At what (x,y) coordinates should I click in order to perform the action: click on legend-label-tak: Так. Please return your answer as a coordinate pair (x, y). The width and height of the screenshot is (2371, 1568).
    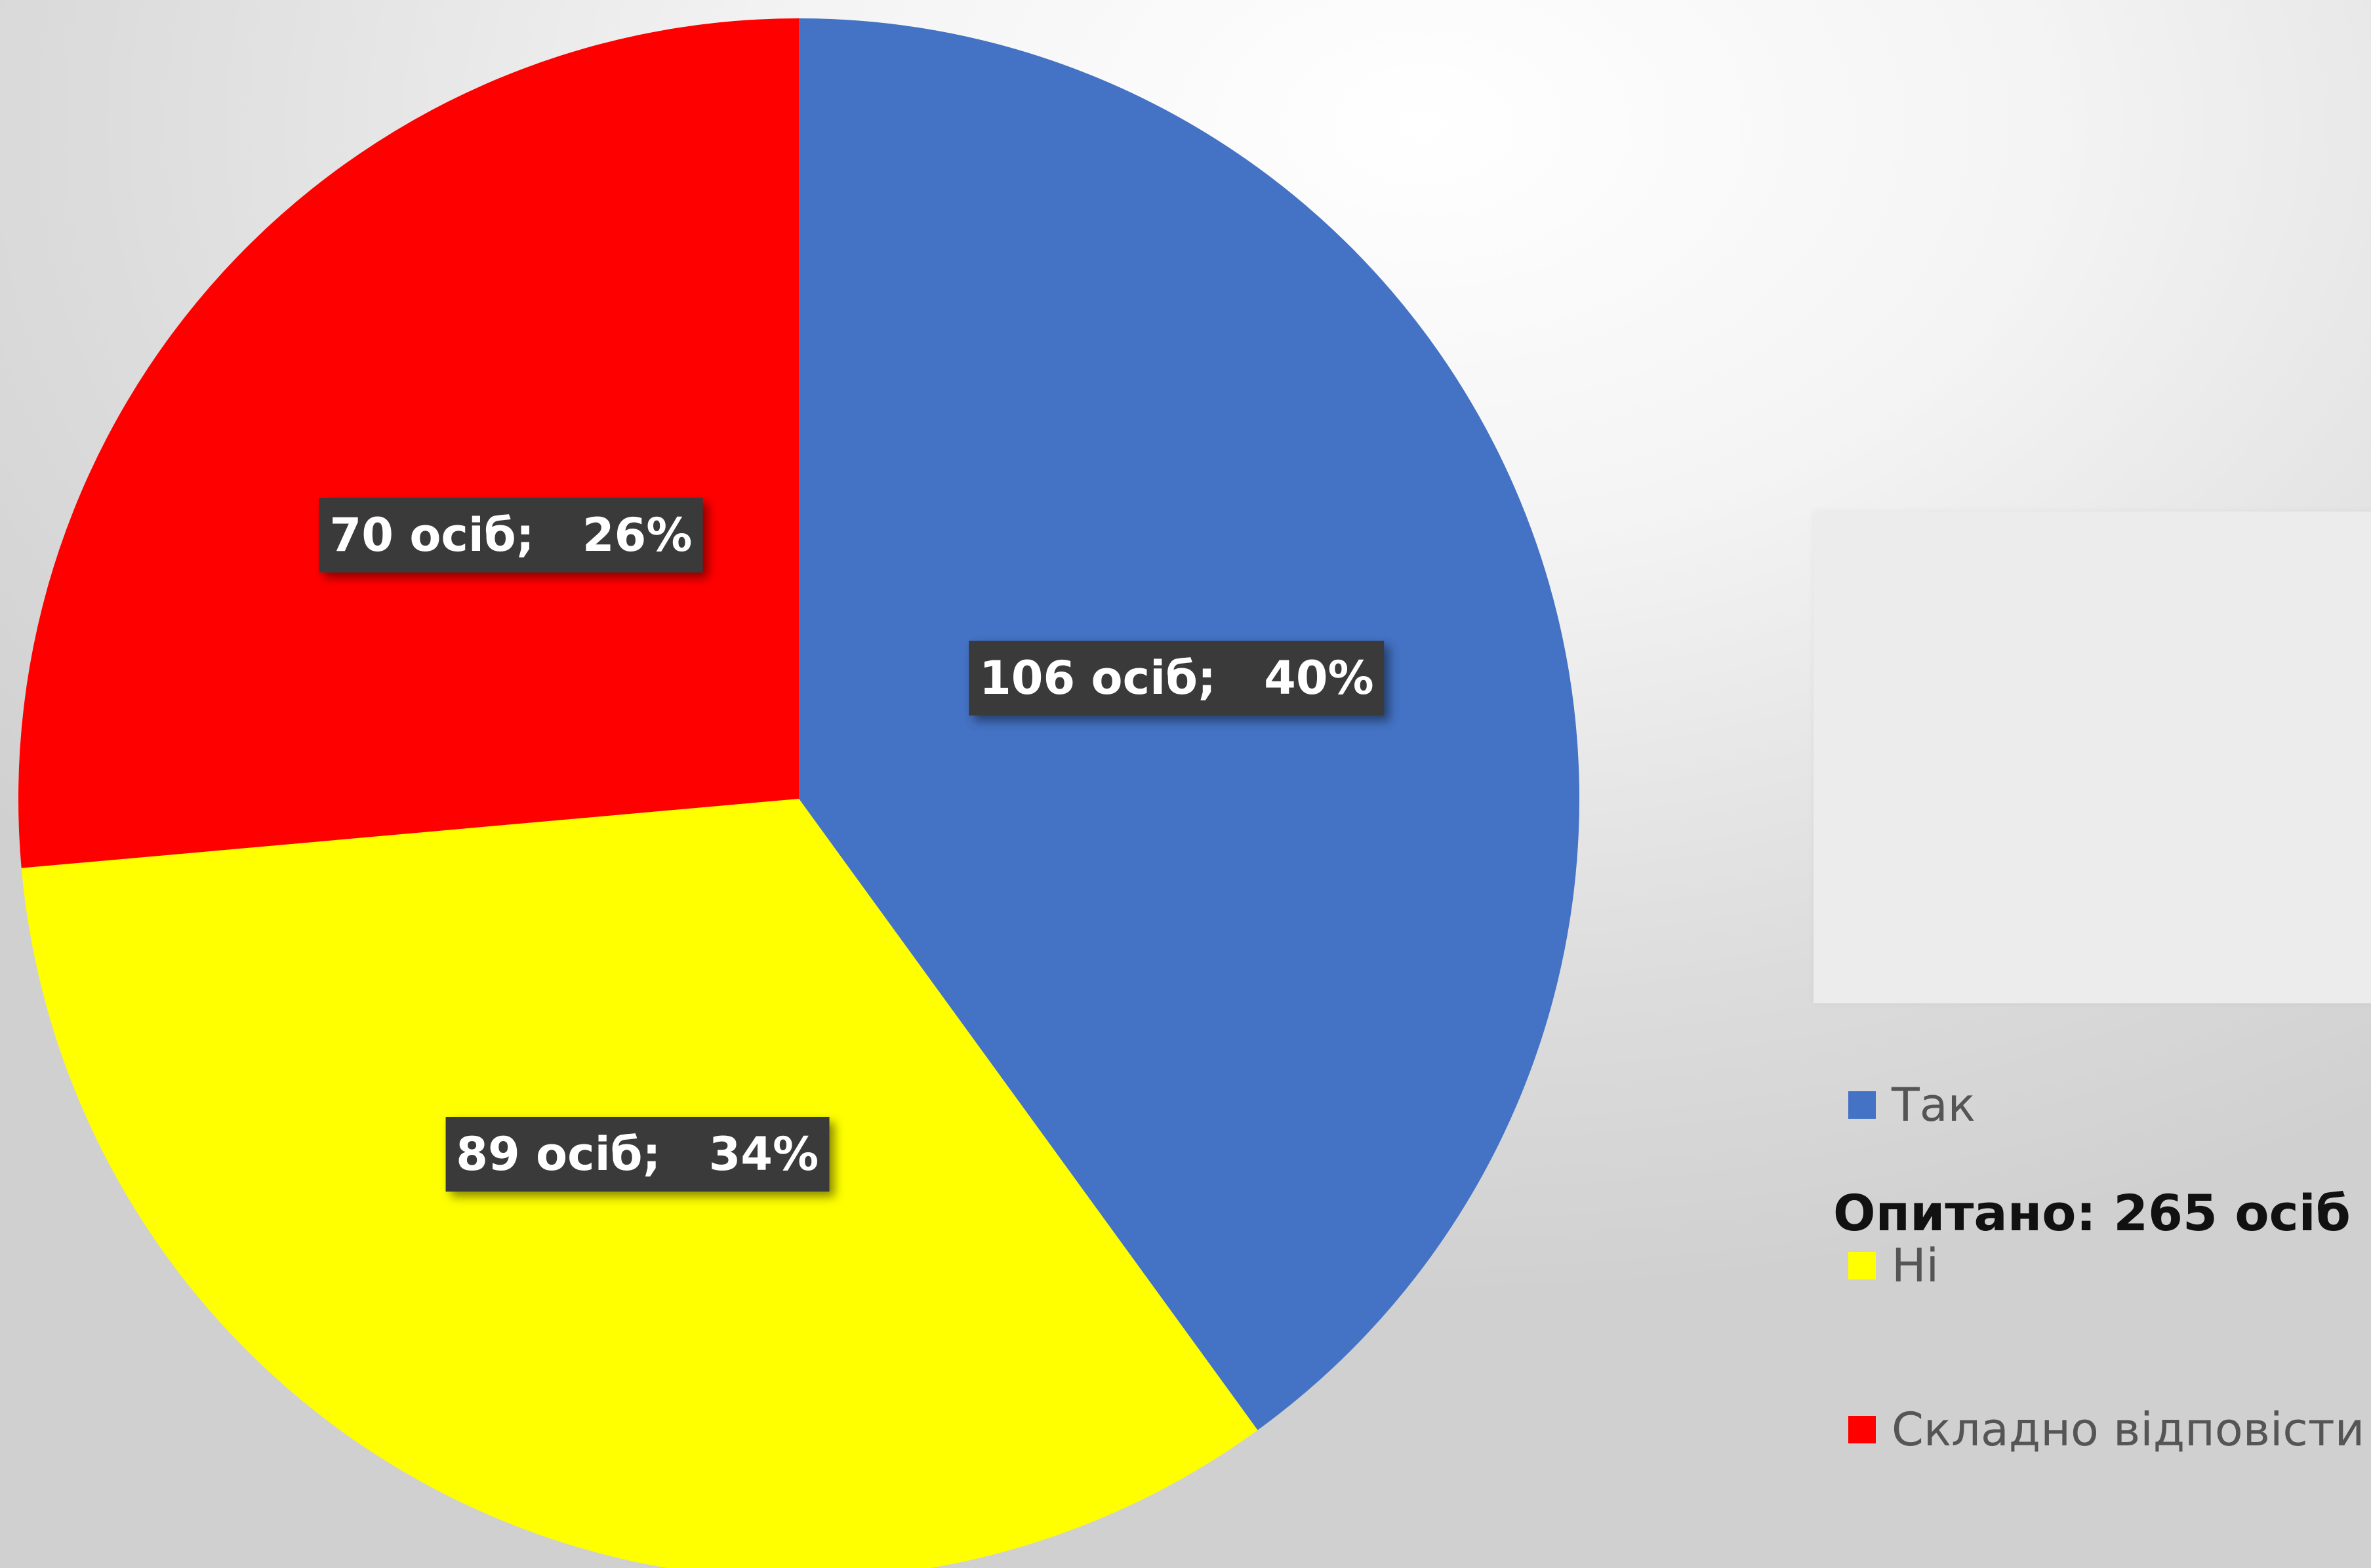
    Looking at the image, I should click on (1934, 1105).